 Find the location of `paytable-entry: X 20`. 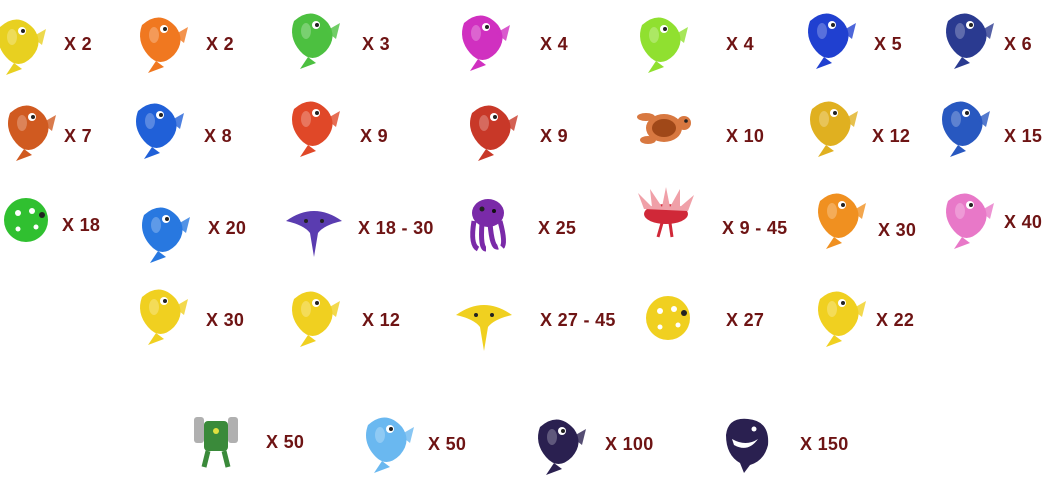

paytable-entry: X 20 is located at coordinates (123, 131).